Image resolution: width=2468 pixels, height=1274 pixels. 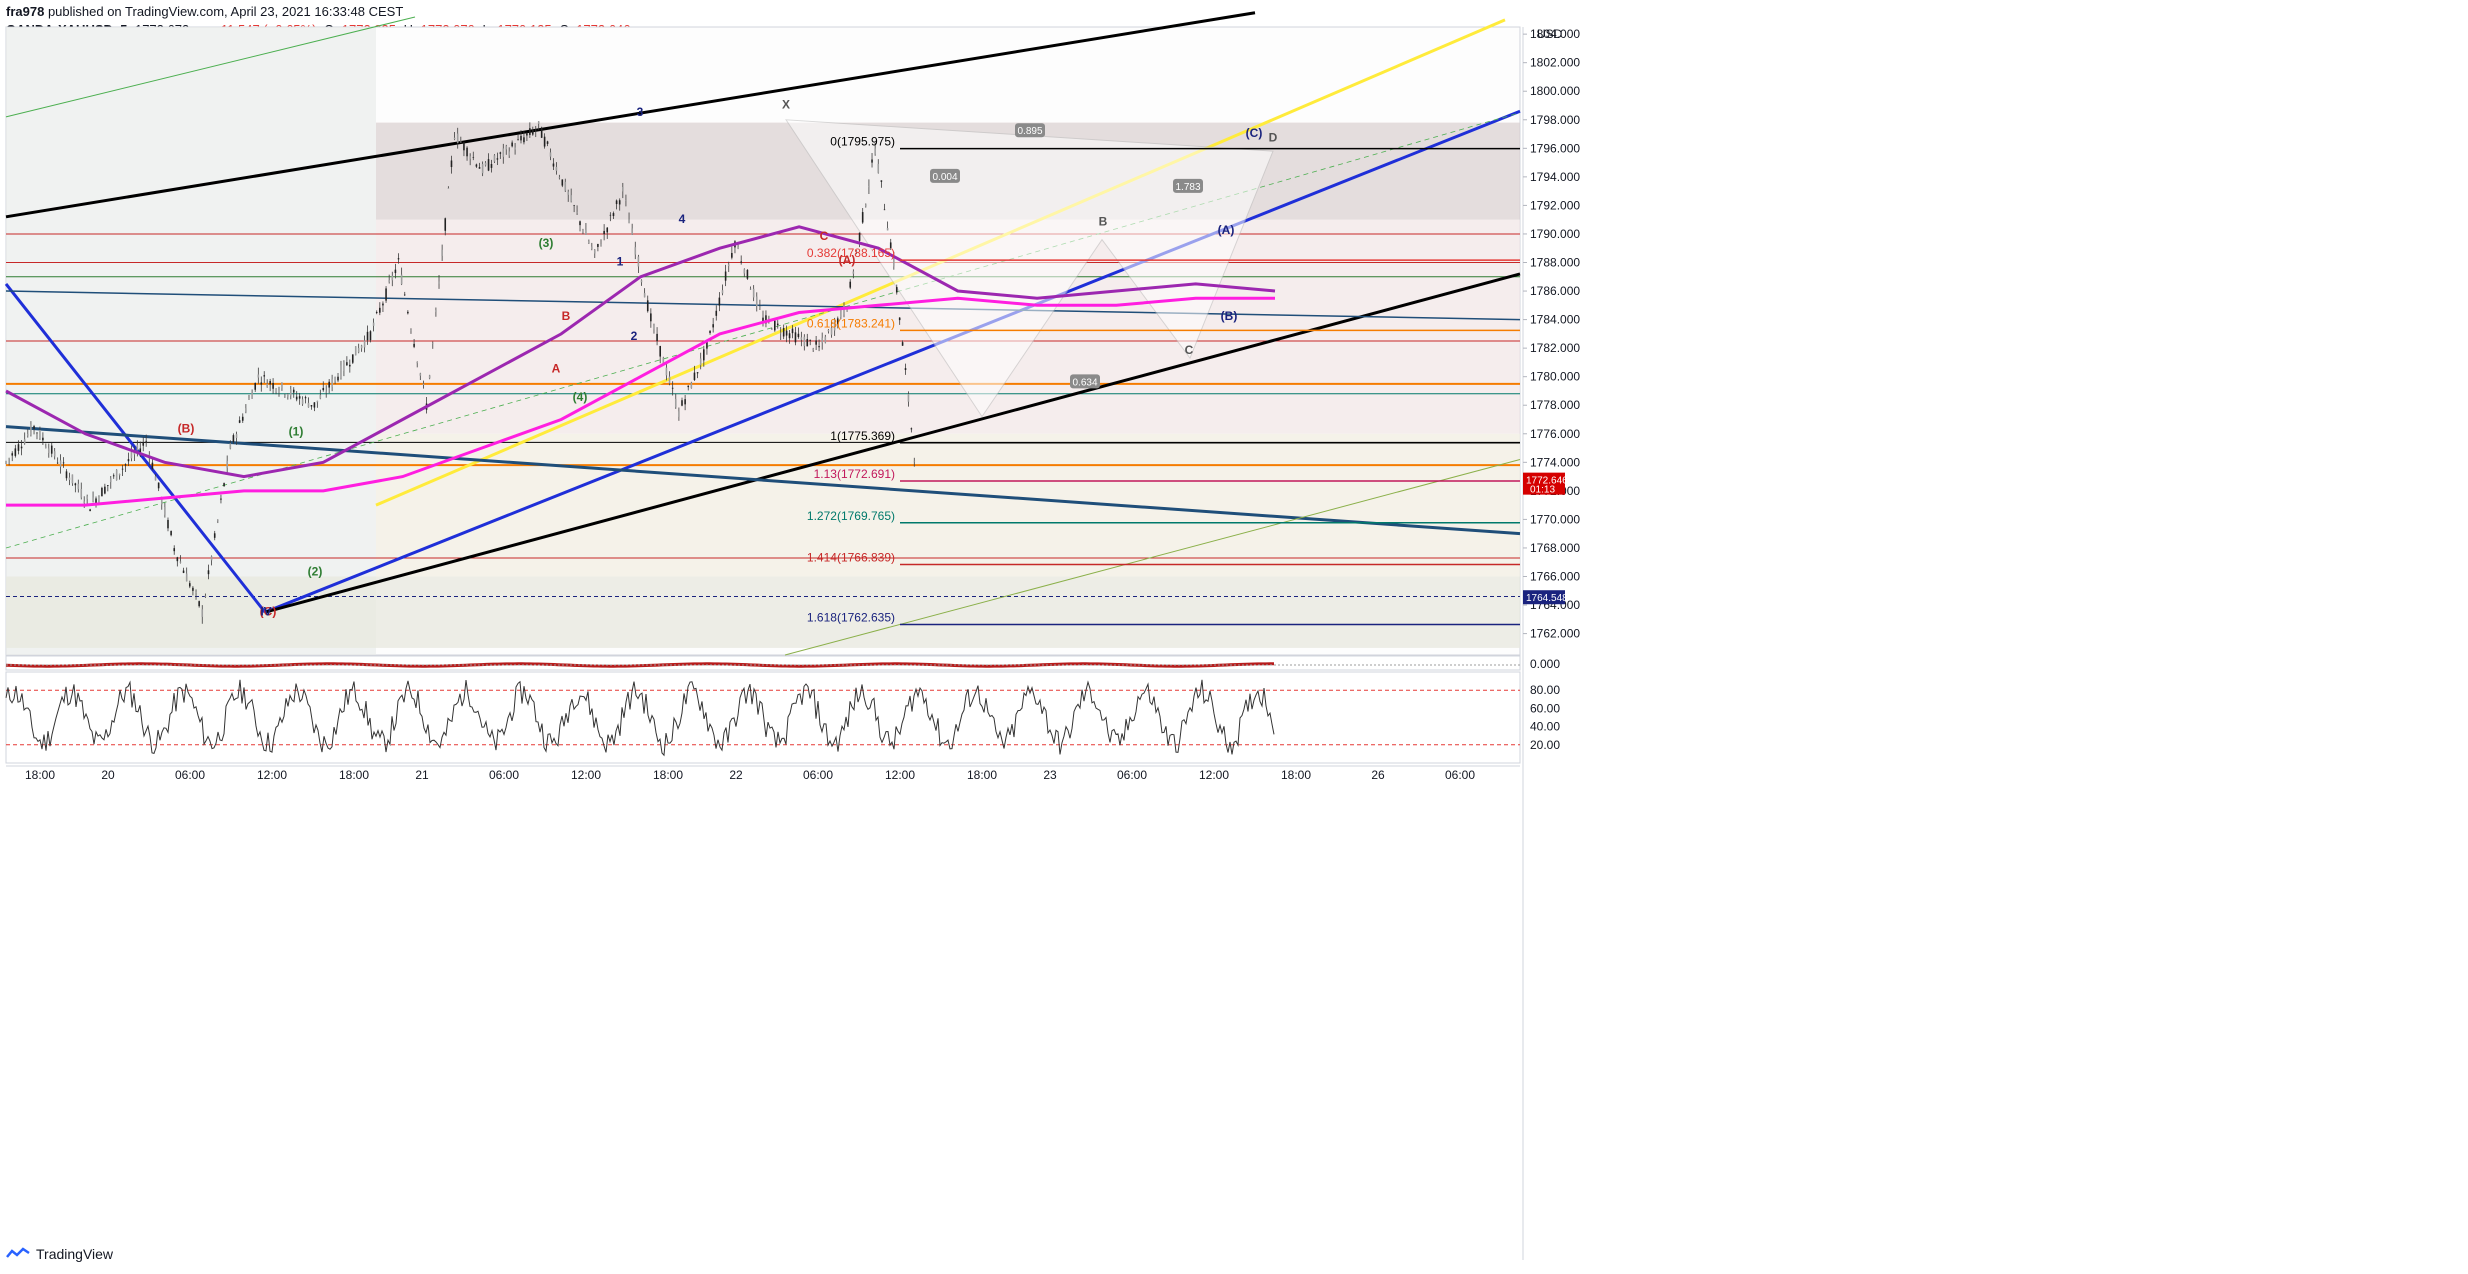 I want to click on wave-label: (3), so click(x=546, y=243).